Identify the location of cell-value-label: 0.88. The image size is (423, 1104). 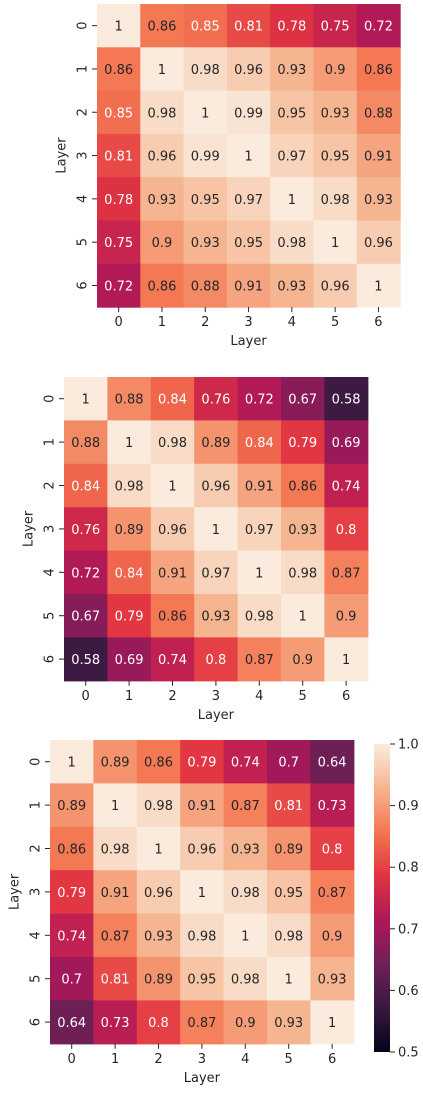
(378, 113).